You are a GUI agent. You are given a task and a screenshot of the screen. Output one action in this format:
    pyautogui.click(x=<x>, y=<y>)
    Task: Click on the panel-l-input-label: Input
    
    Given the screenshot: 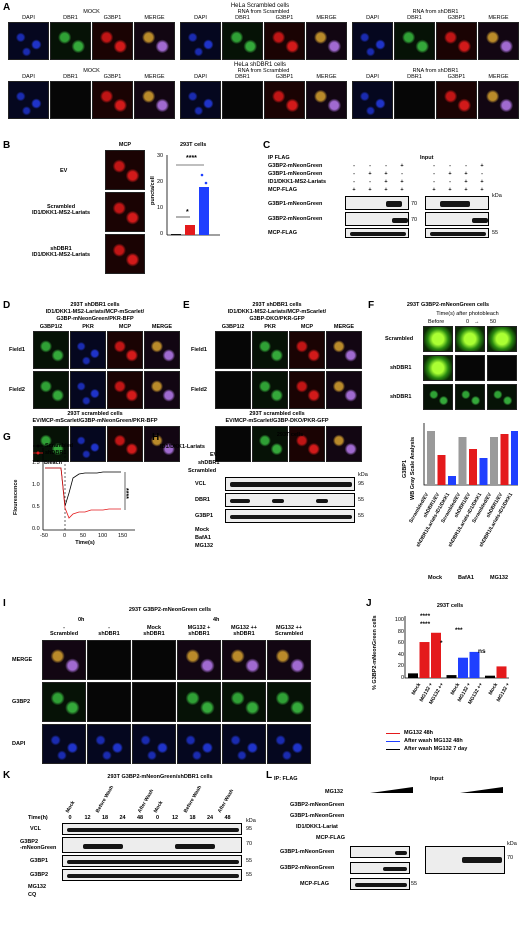 What is the action you would take?
    pyautogui.click(x=437, y=779)
    